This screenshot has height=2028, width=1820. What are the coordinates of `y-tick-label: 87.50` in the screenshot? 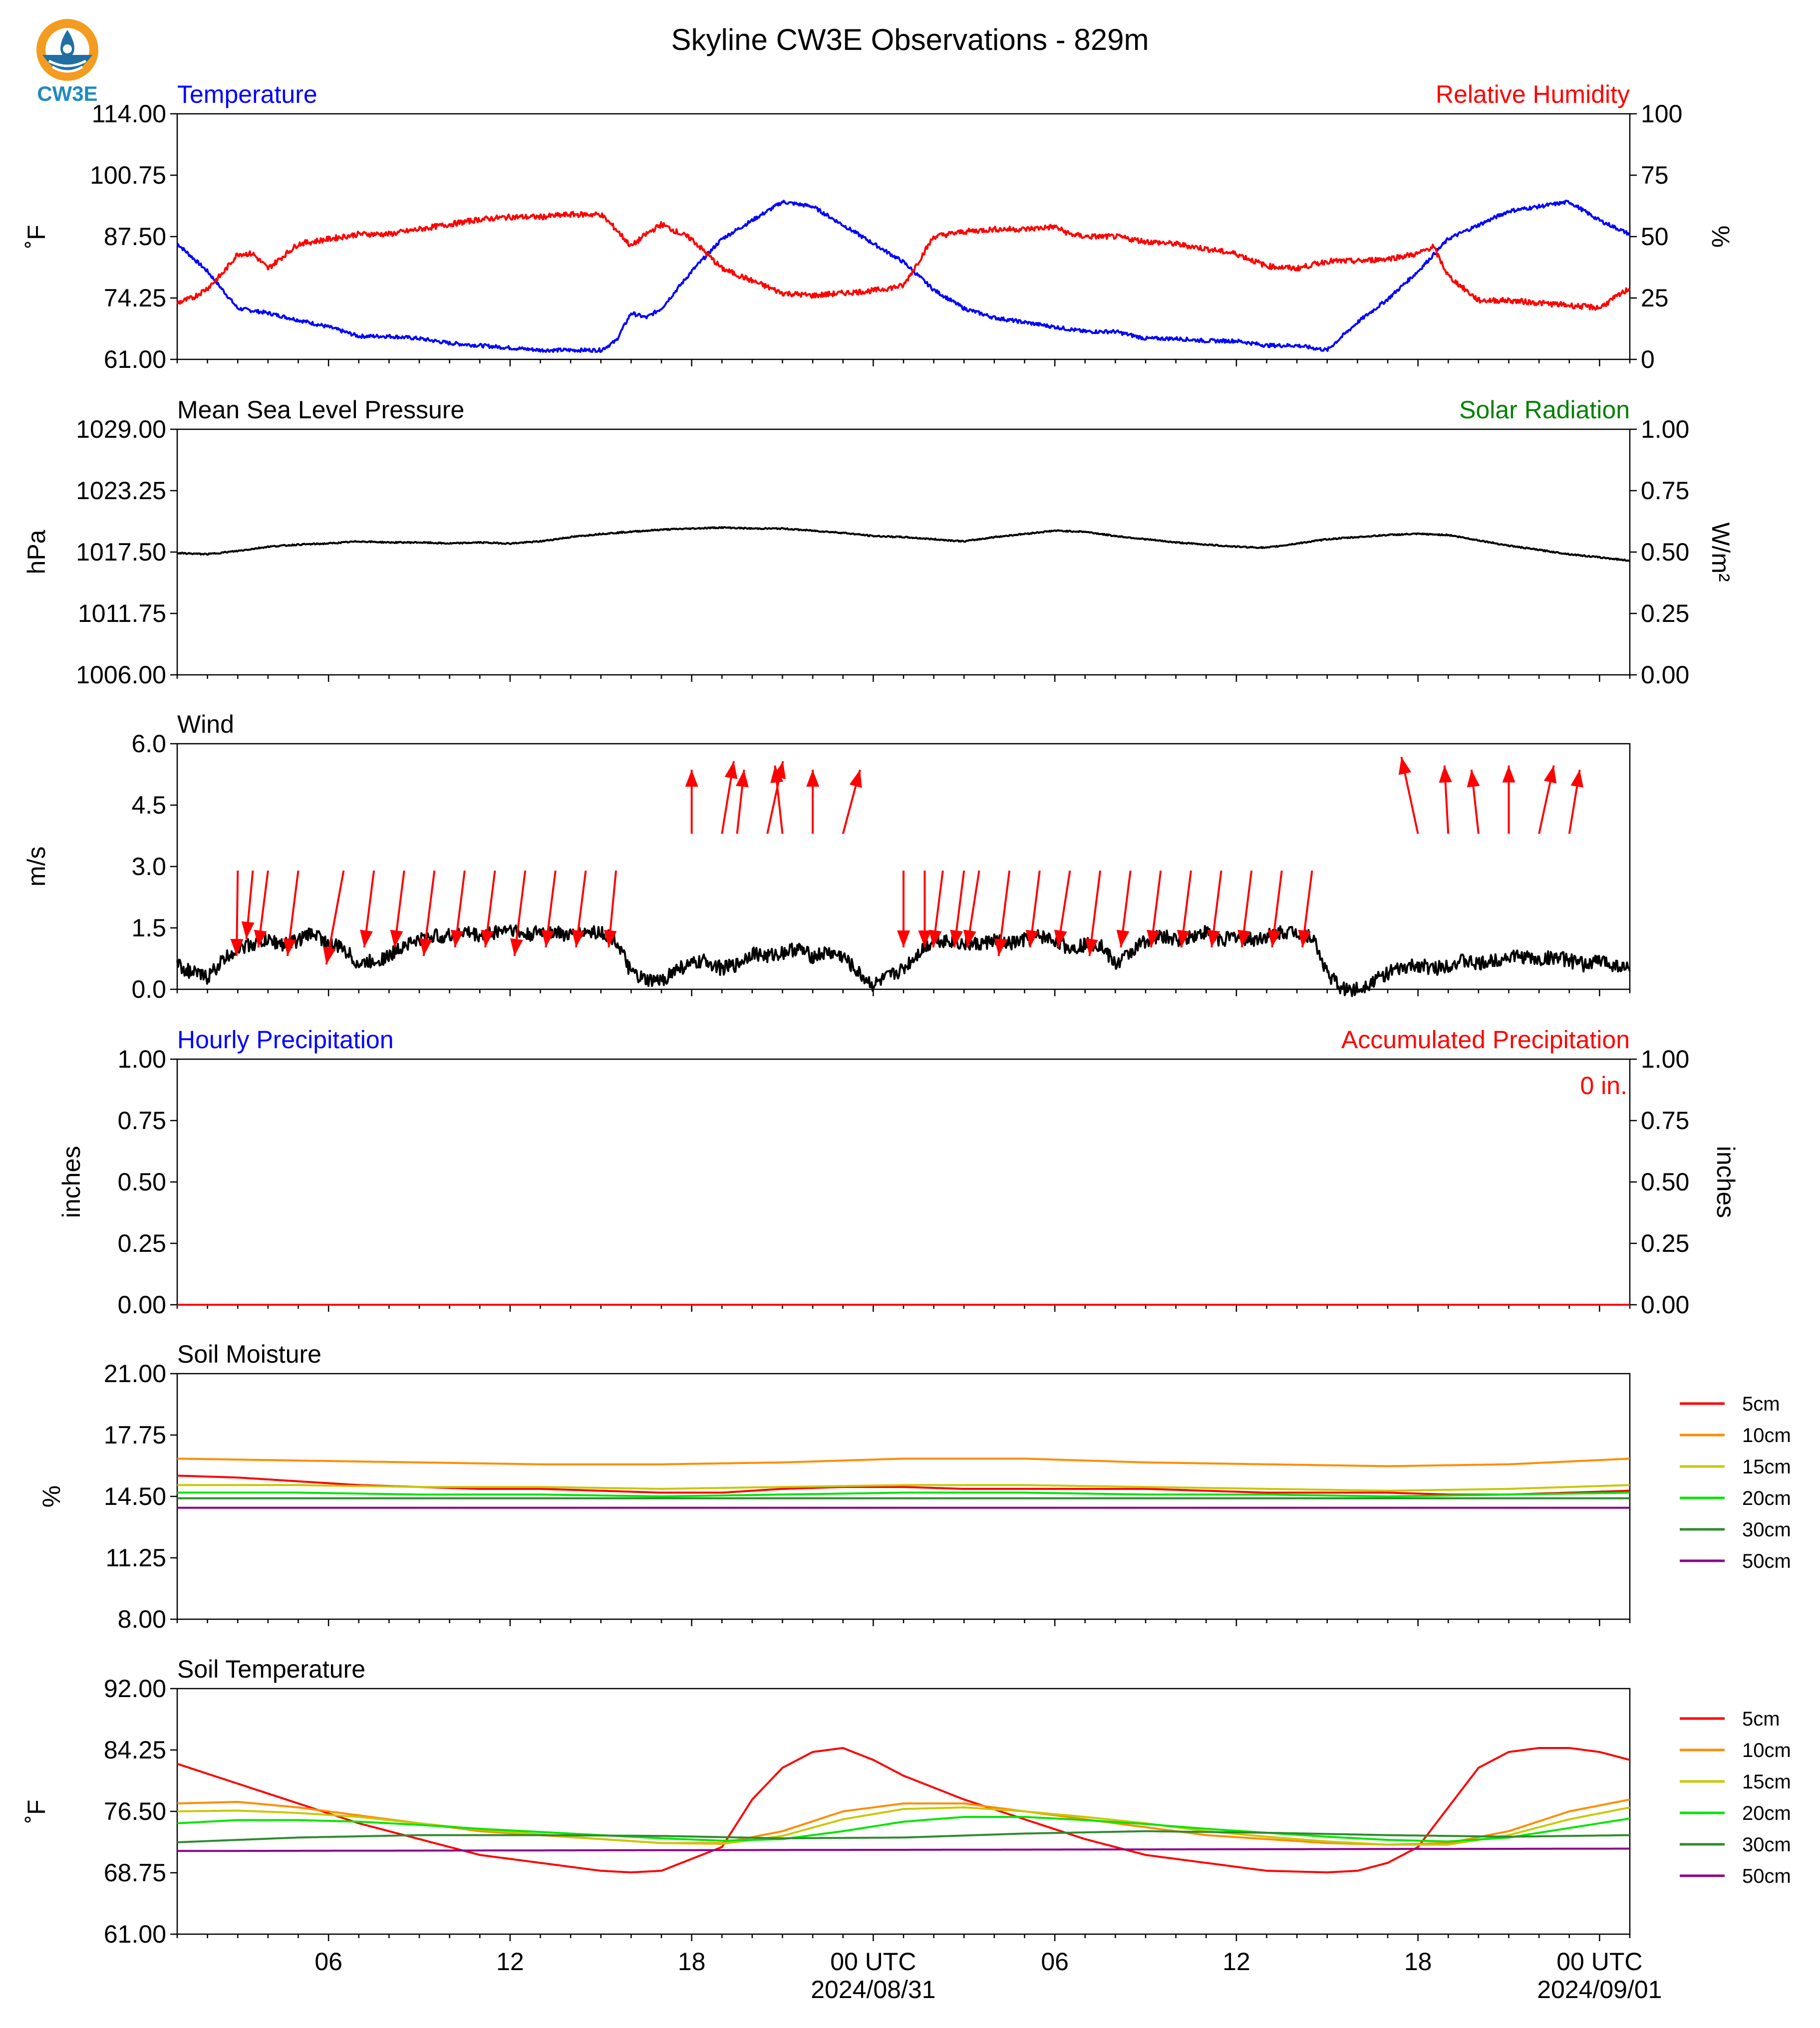 It's located at (135, 237).